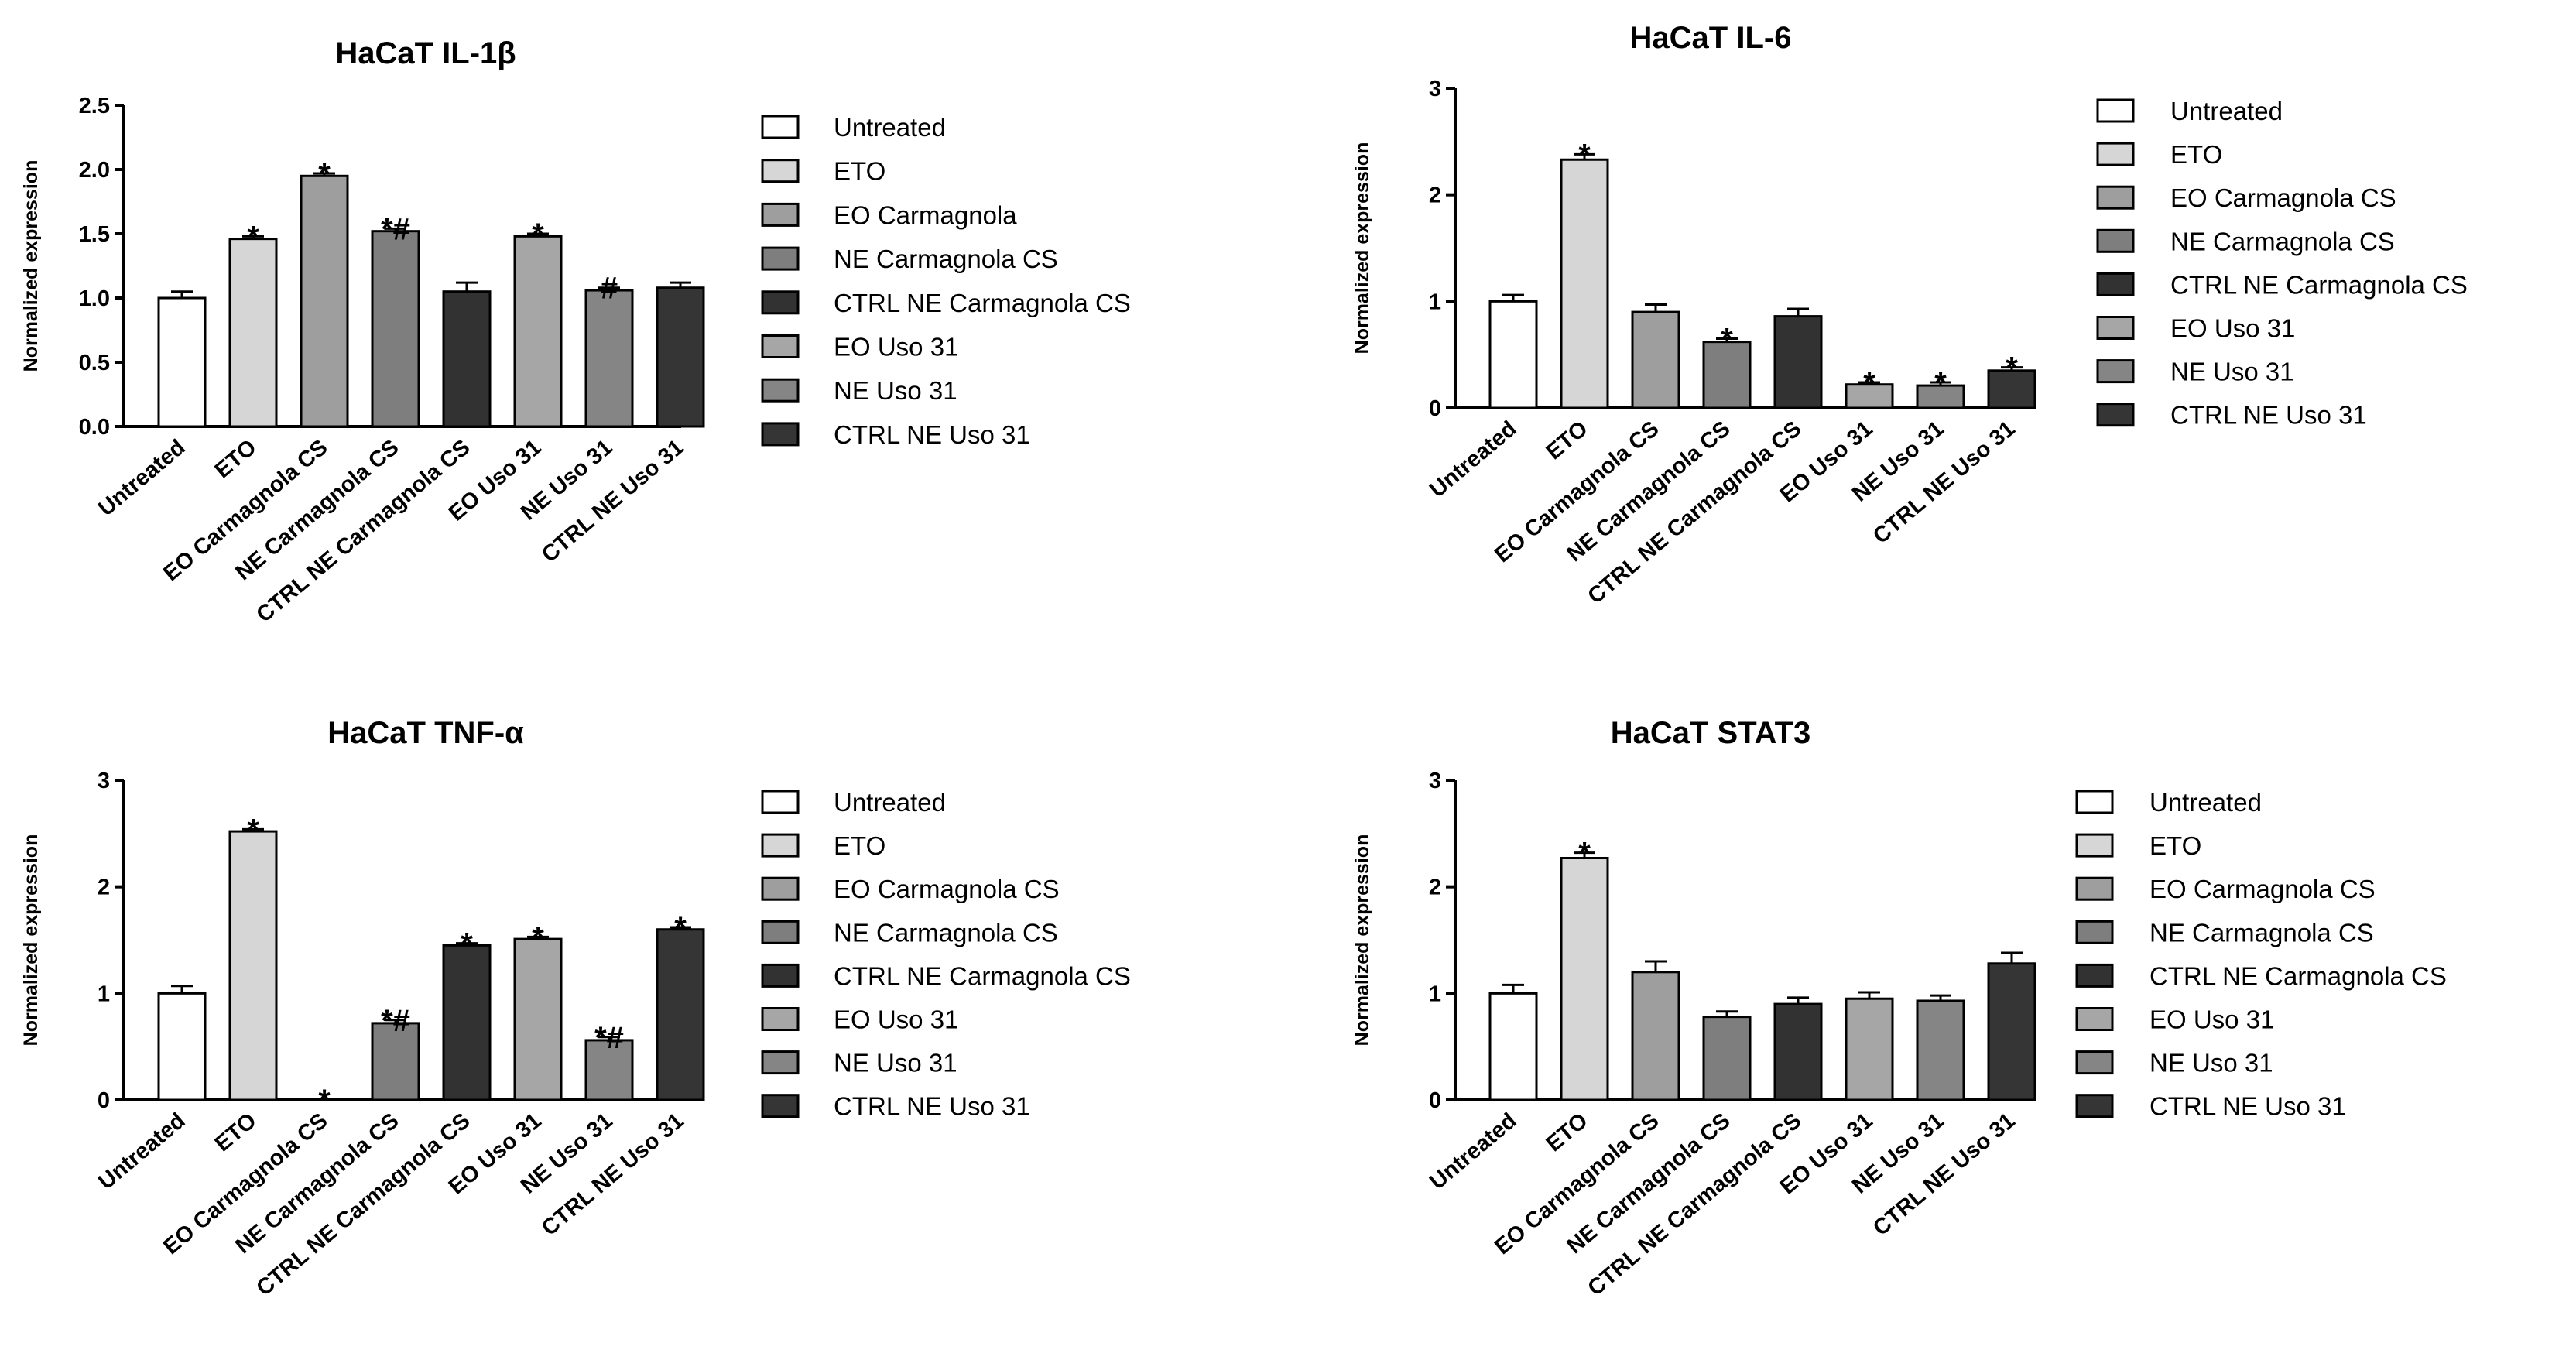 This screenshot has height=1360, width=2576. I want to click on y-tick-label: 2.5, so click(94, 106).